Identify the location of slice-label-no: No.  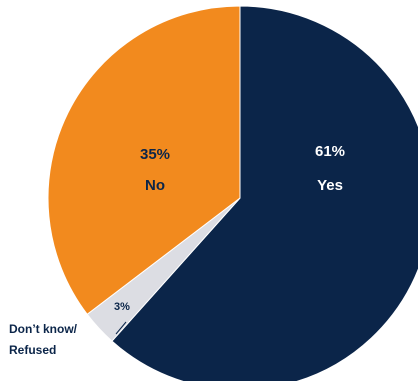
(155, 185).